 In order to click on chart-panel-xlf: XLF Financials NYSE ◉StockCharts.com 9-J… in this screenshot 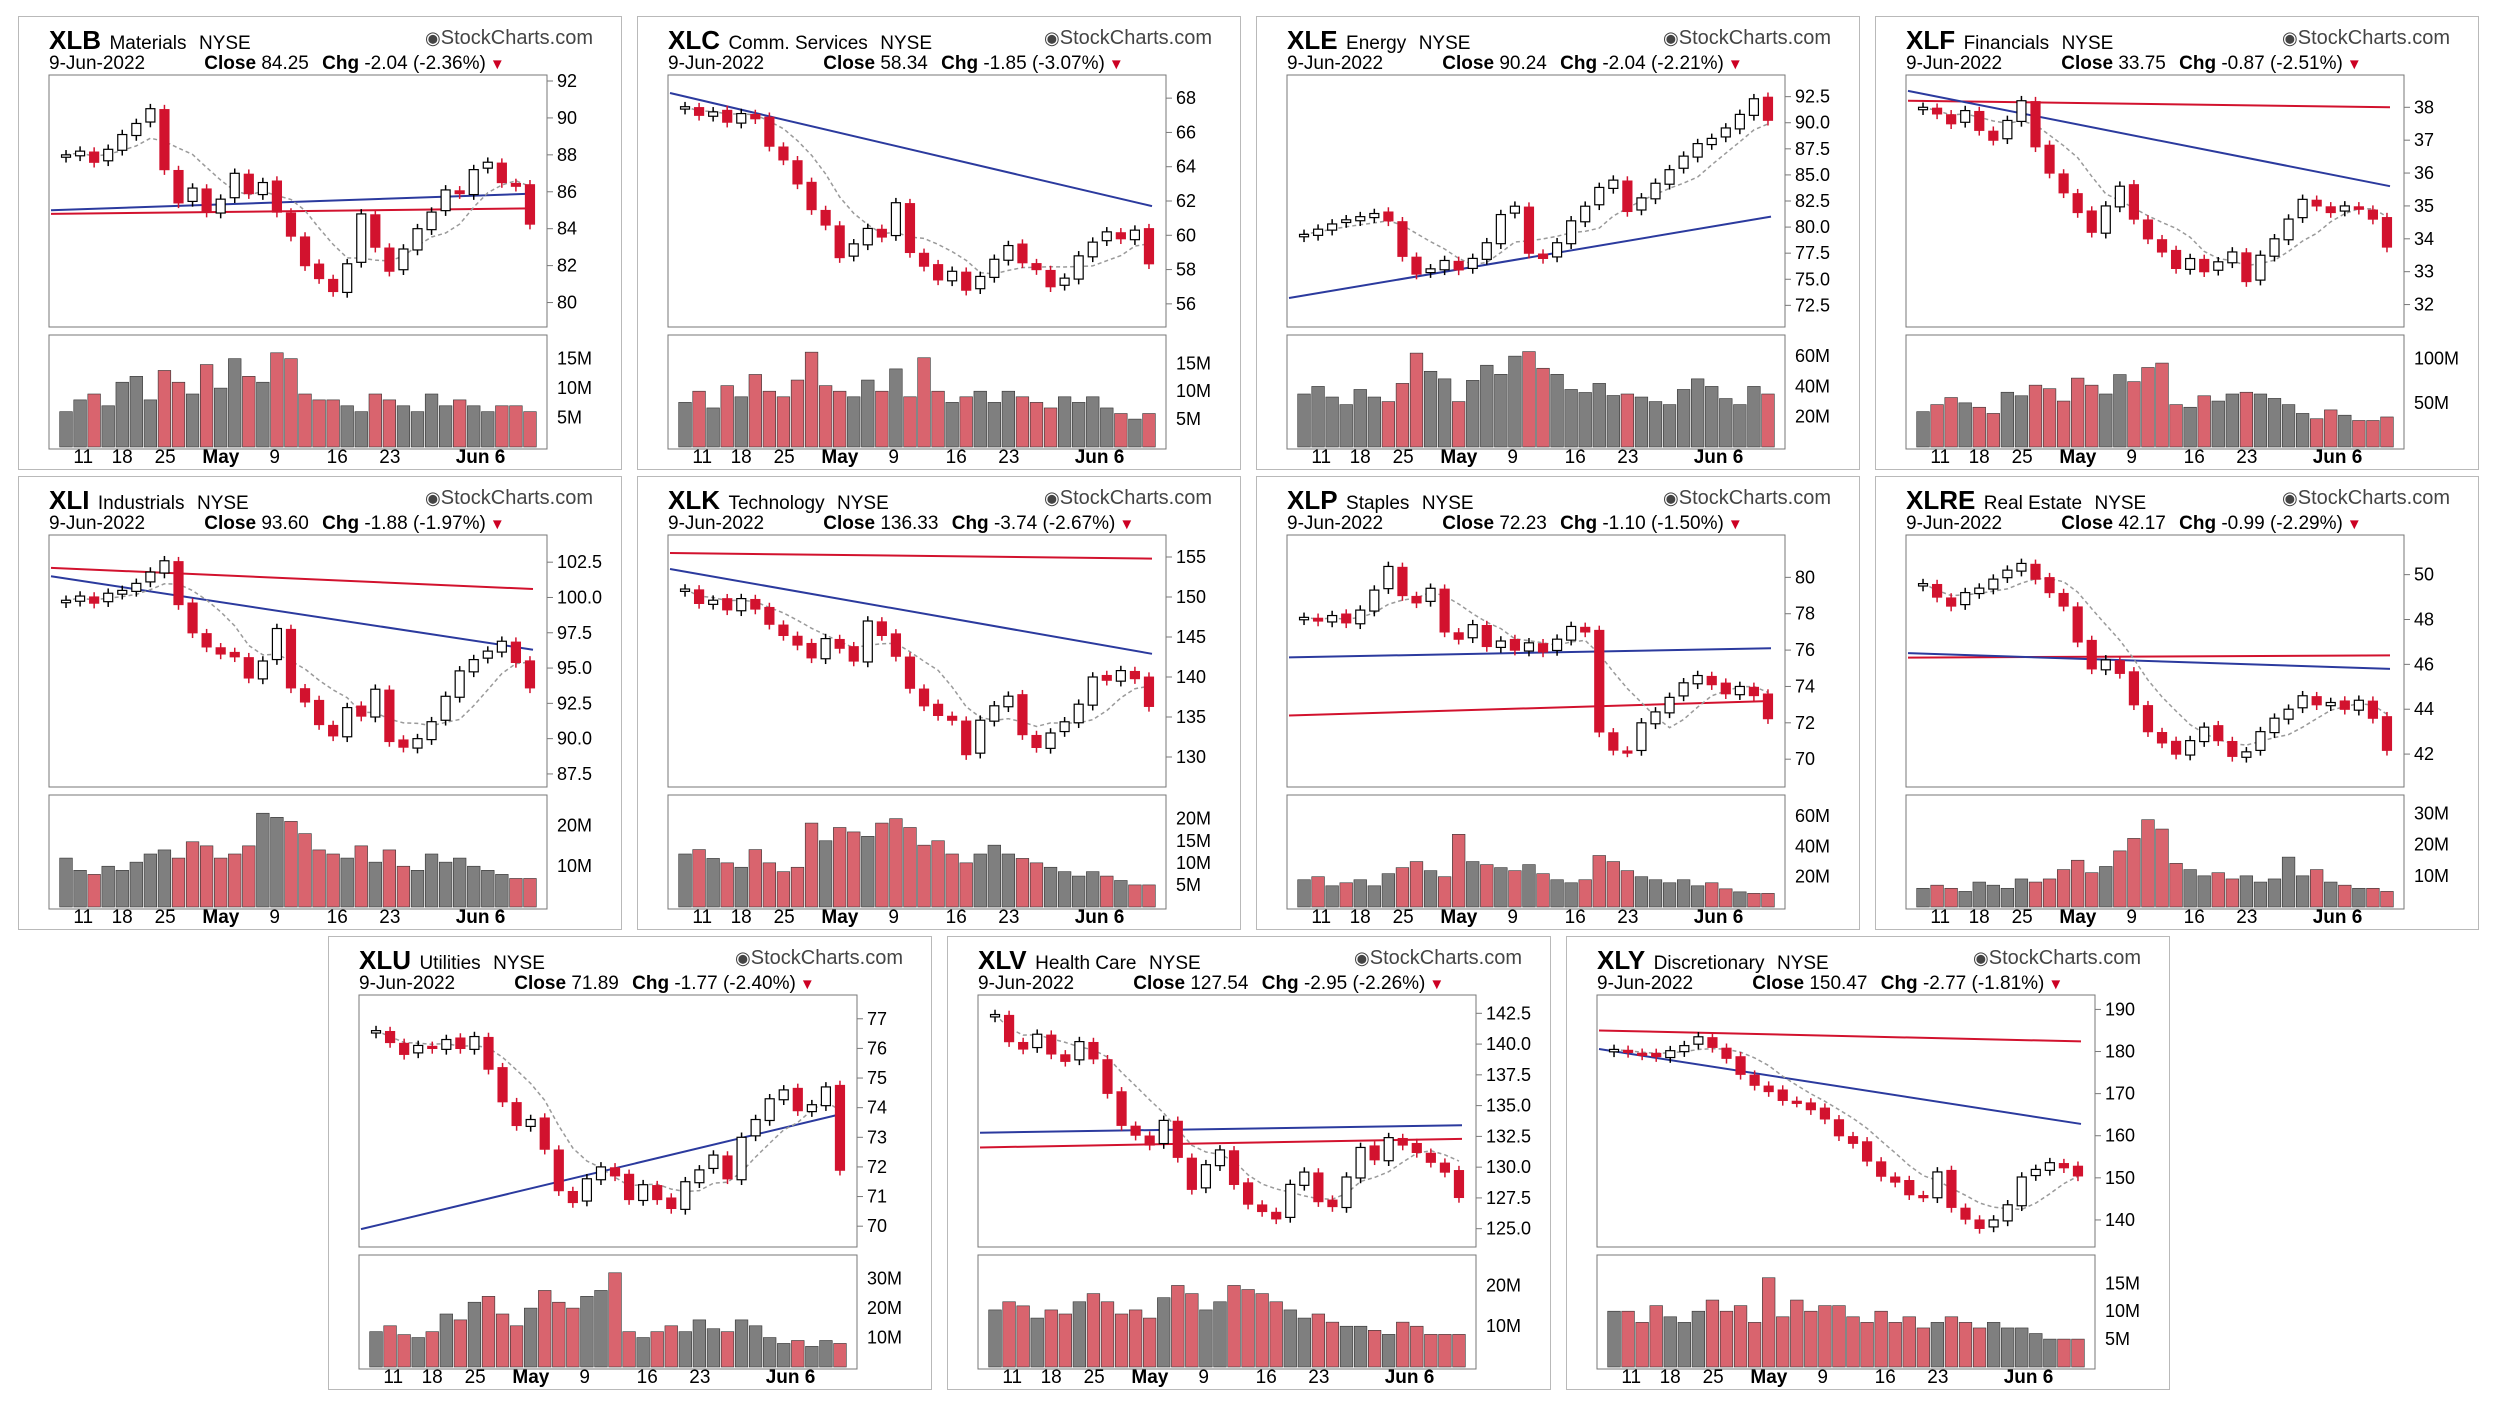, I will do `click(2177, 243)`.